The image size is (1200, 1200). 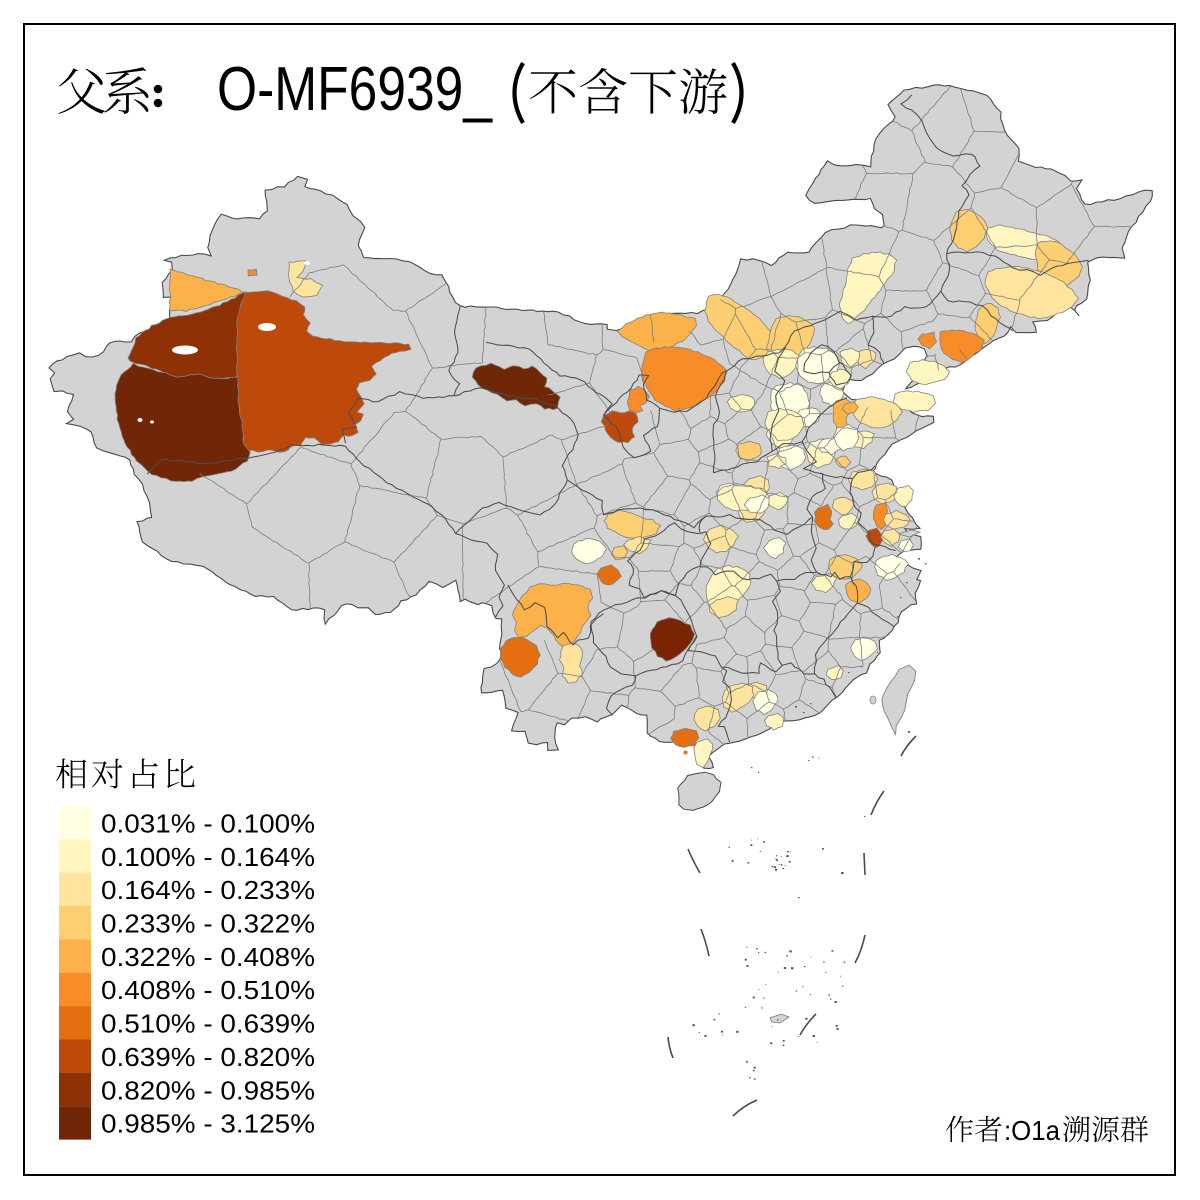 I want to click on svg-text: 0.408% - 0.510%, so click(x=208, y=990).